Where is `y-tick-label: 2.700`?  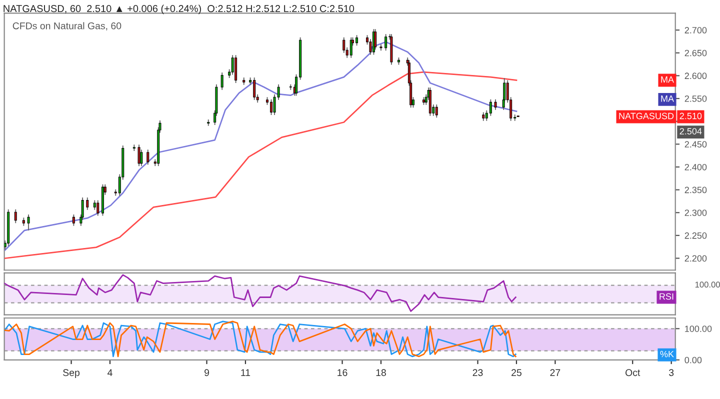
y-tick-label: 2.700 is located at coordinates (695, 30).